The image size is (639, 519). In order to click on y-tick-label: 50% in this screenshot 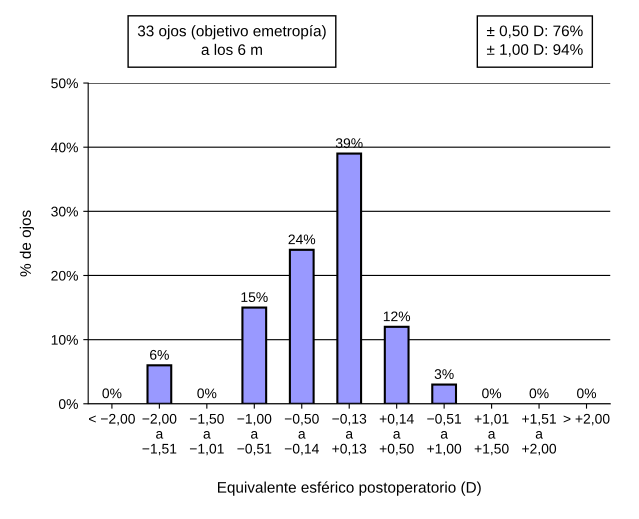, I will do `click(64, 83)`.